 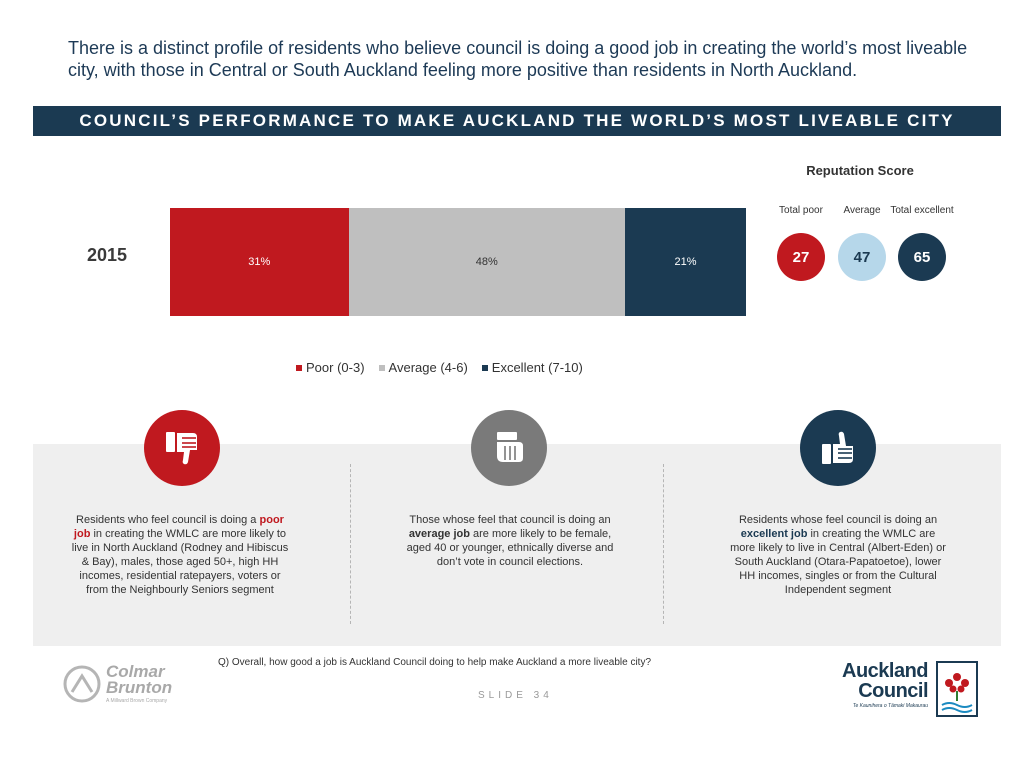 I want to click on thumbs-sideways-icon, so click(x=509, y=448).